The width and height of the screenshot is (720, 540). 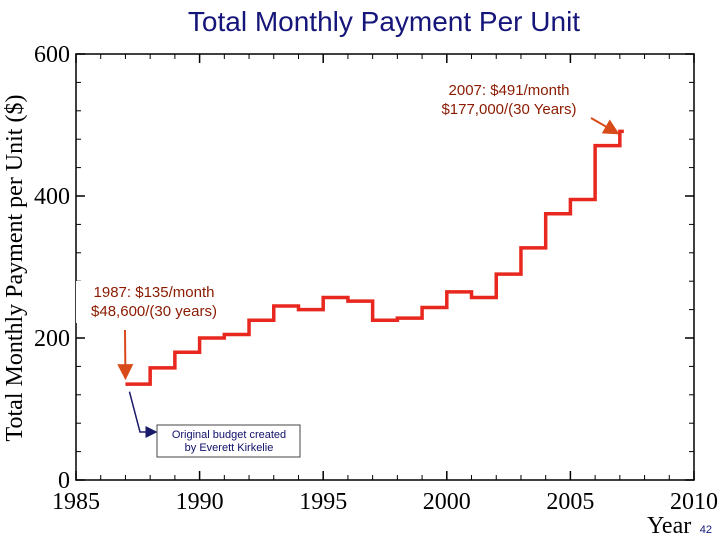 What do you see at coordinates (229, 448) in the screenshot?
I see `original-budget-line-2: by Everett Kirkelie` at bounding box center [229, 448].